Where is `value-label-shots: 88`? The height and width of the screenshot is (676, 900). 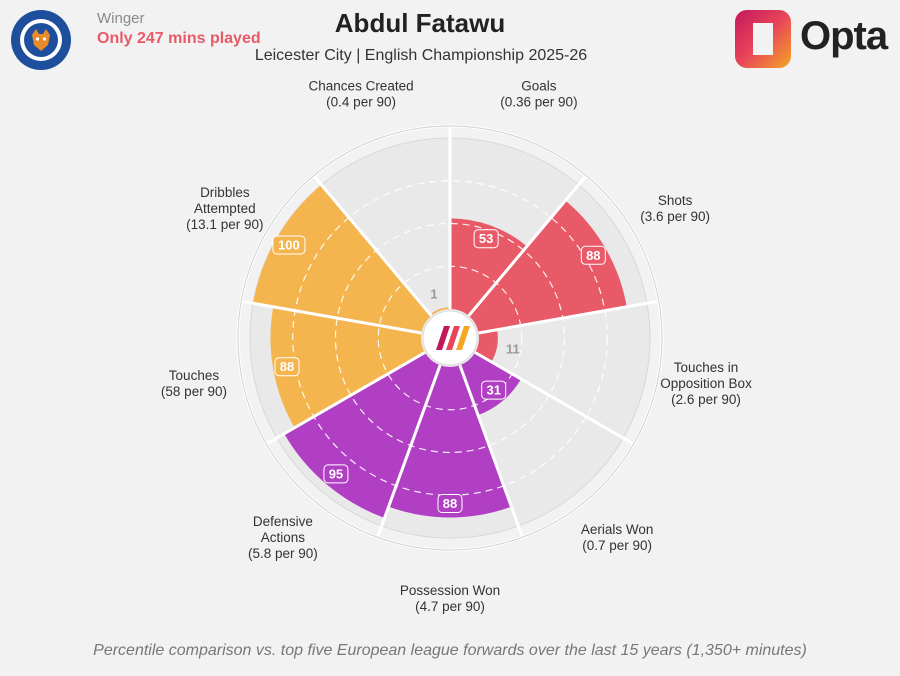 value-label-shots: 88 is located at coordinates (593, 255).